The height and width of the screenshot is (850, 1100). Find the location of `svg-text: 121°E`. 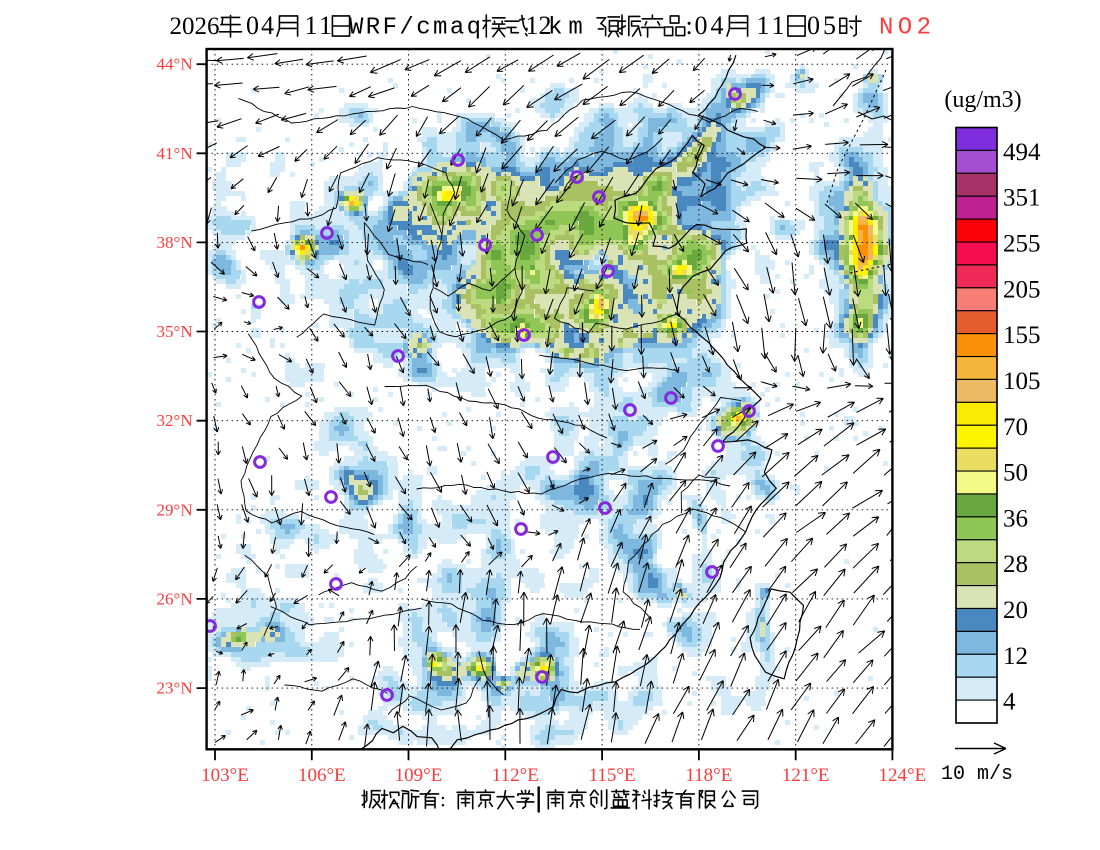

svg-text: 121°E is located at coordinates (806, 775).